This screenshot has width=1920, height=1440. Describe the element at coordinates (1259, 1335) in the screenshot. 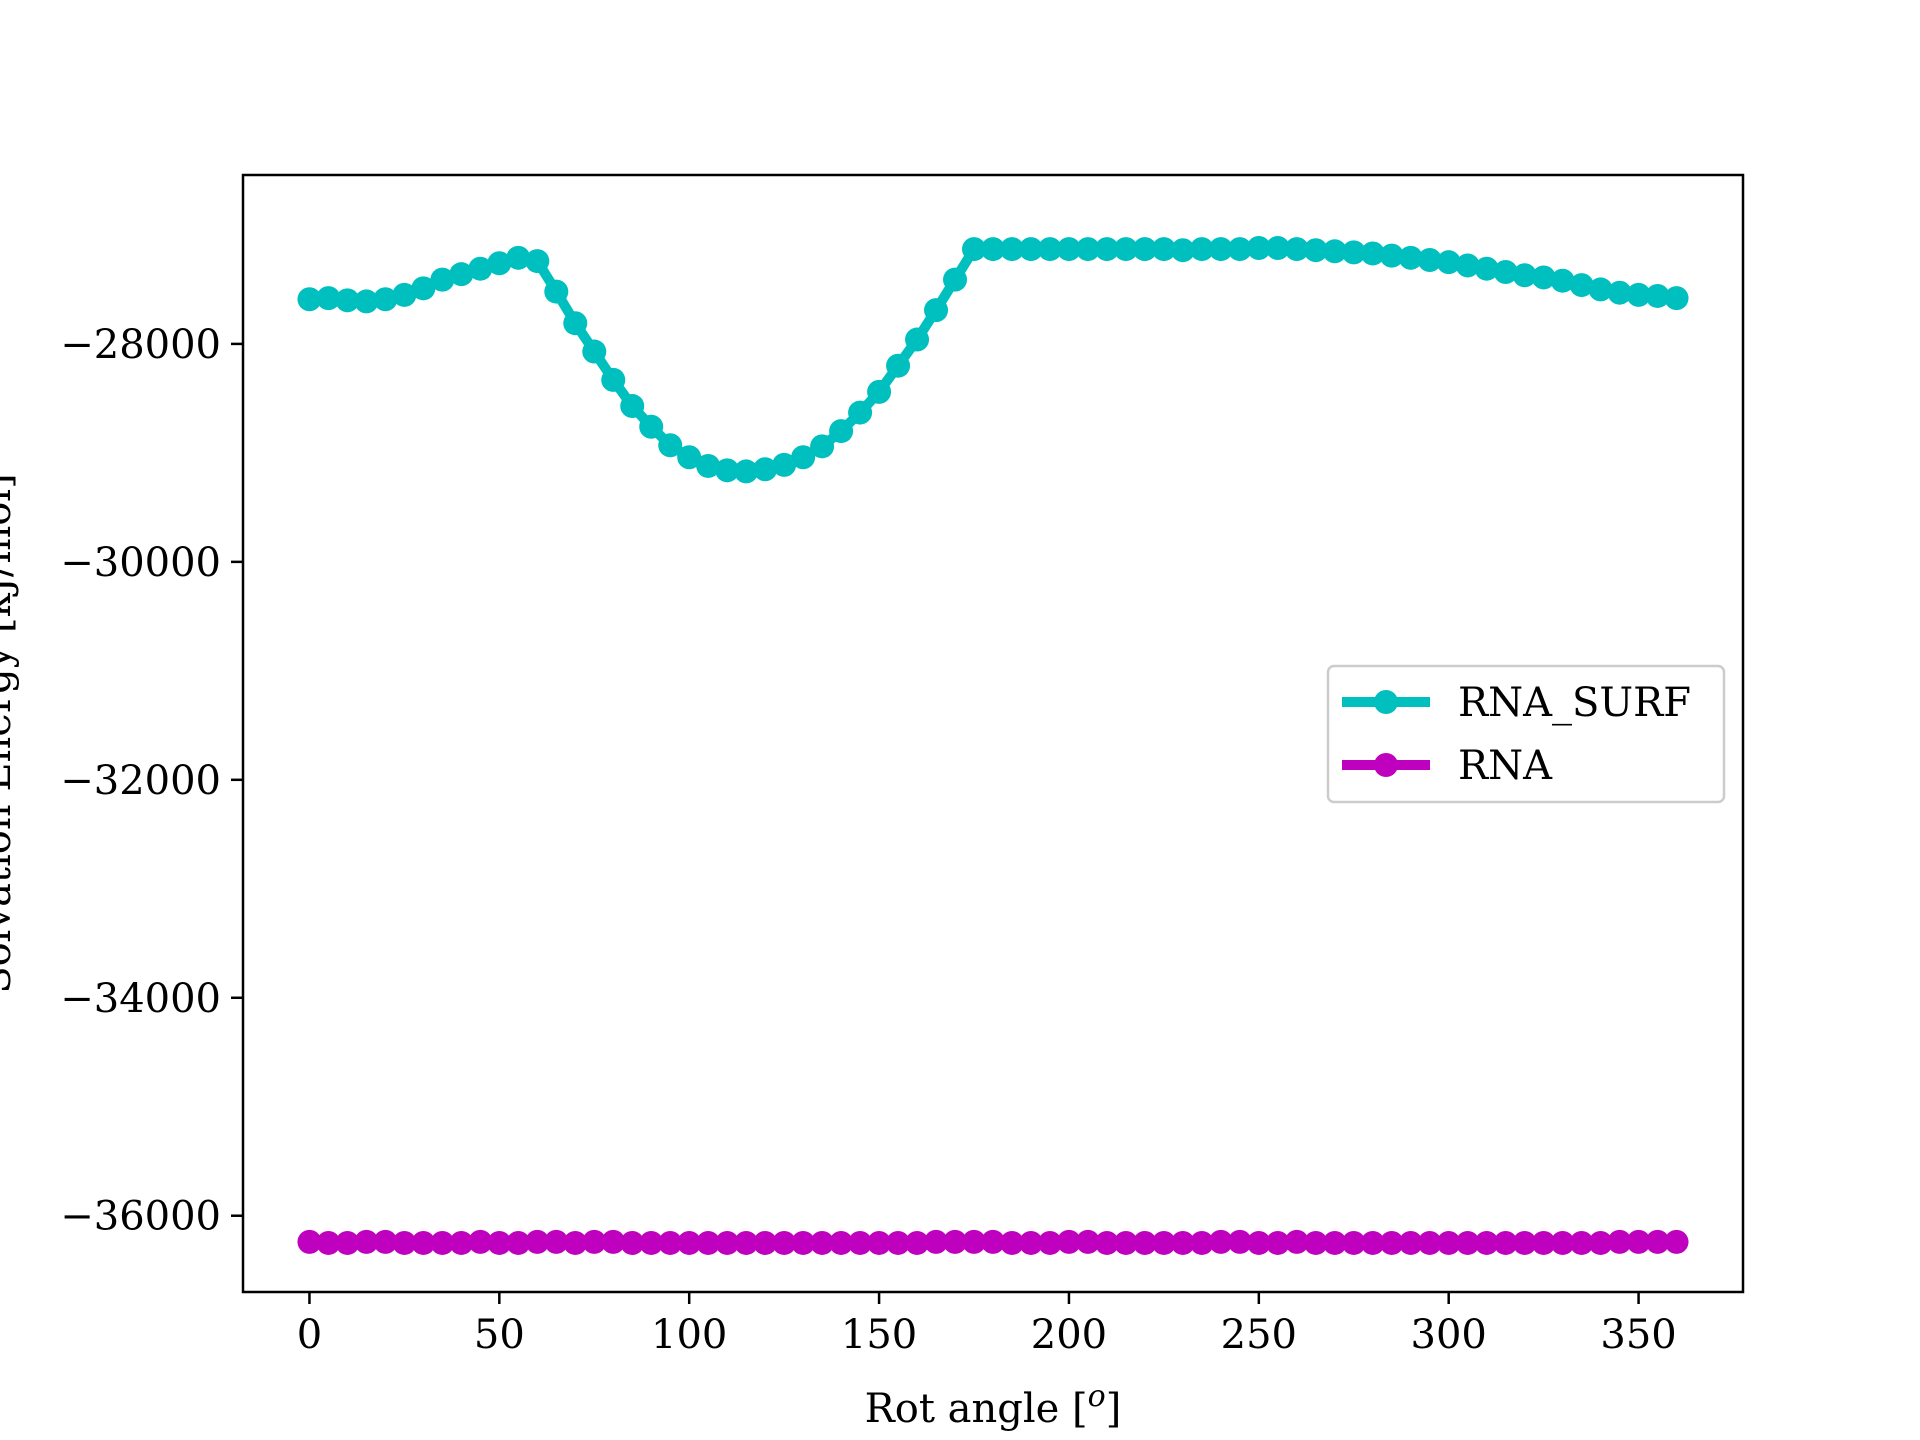

I see `x-tick-label: 250` at that location.